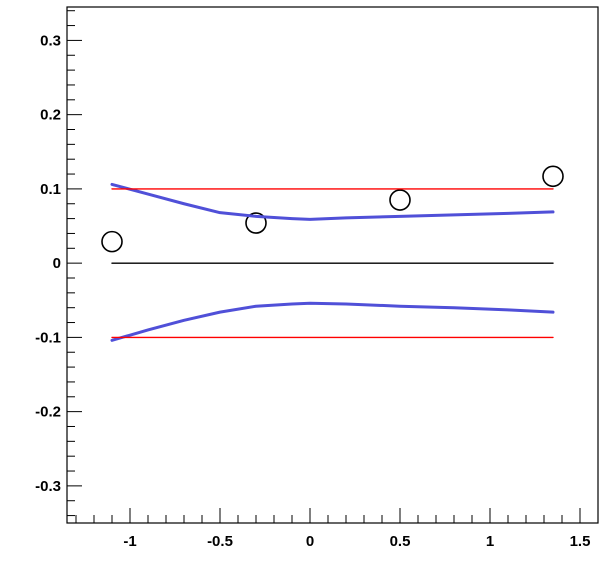  What do you see at coordinates (490, 541) in the screenshot?
I see `x-tick-label: 1` at bounding box center [490, 541].